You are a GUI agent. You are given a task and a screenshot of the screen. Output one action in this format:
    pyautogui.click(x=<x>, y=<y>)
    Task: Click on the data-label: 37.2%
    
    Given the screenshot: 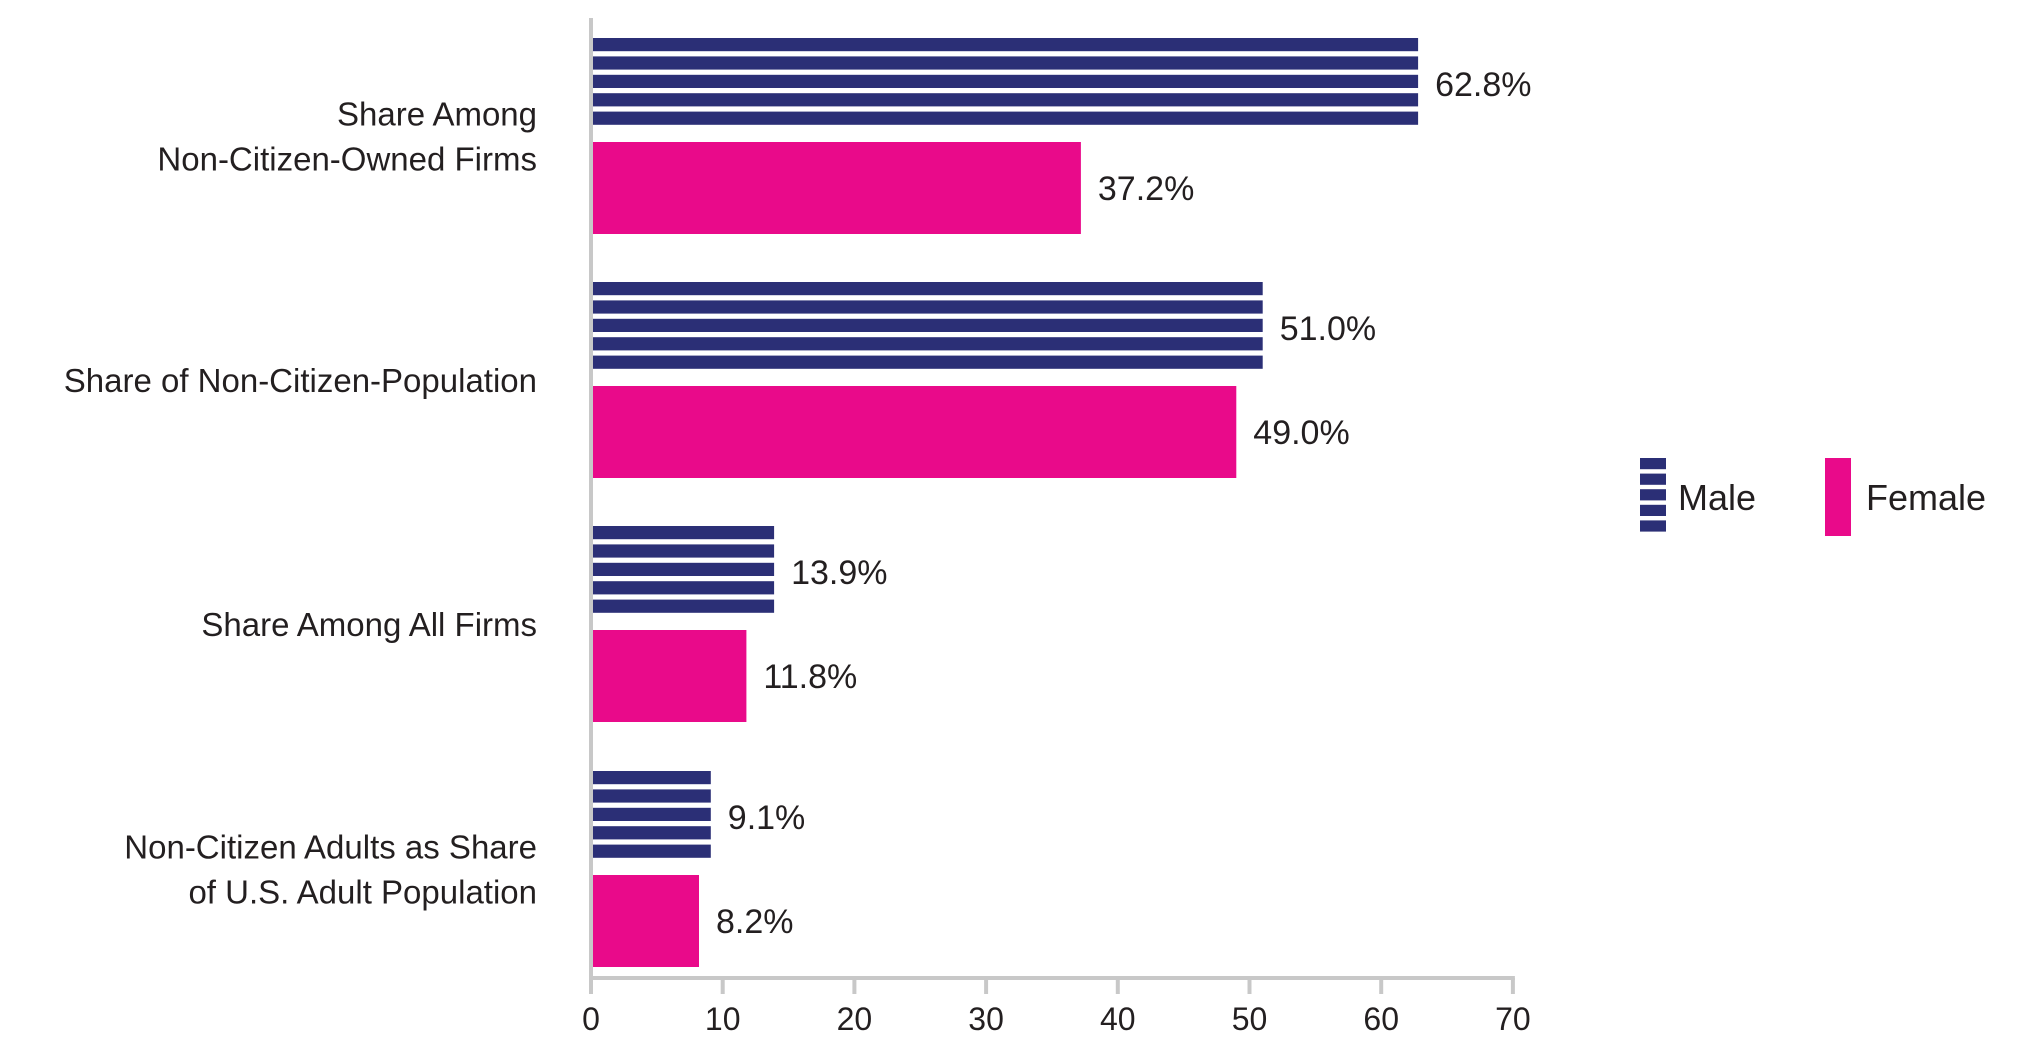 What is the action you would take?
    pyautogui.click(x=1146, y=189)
    